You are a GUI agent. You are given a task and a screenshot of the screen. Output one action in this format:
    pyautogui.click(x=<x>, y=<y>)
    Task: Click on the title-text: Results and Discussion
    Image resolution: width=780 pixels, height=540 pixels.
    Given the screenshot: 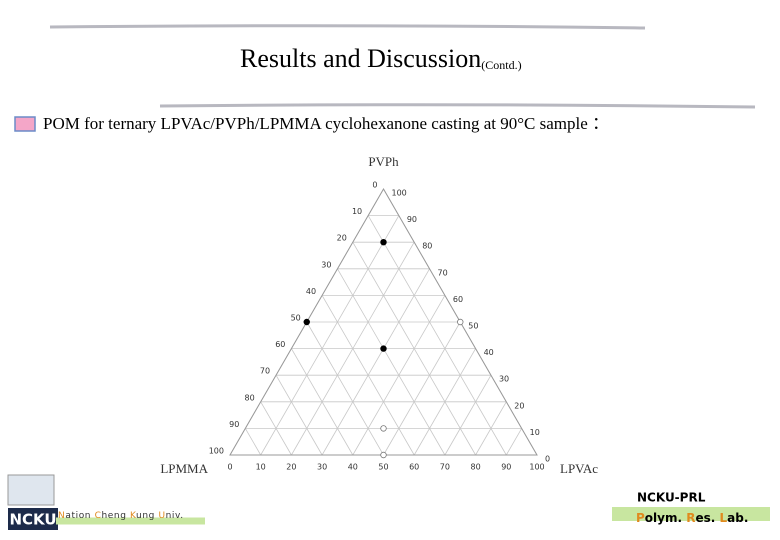 What is the action you would take?
    pyautogui.click(x=360, y=58)
    